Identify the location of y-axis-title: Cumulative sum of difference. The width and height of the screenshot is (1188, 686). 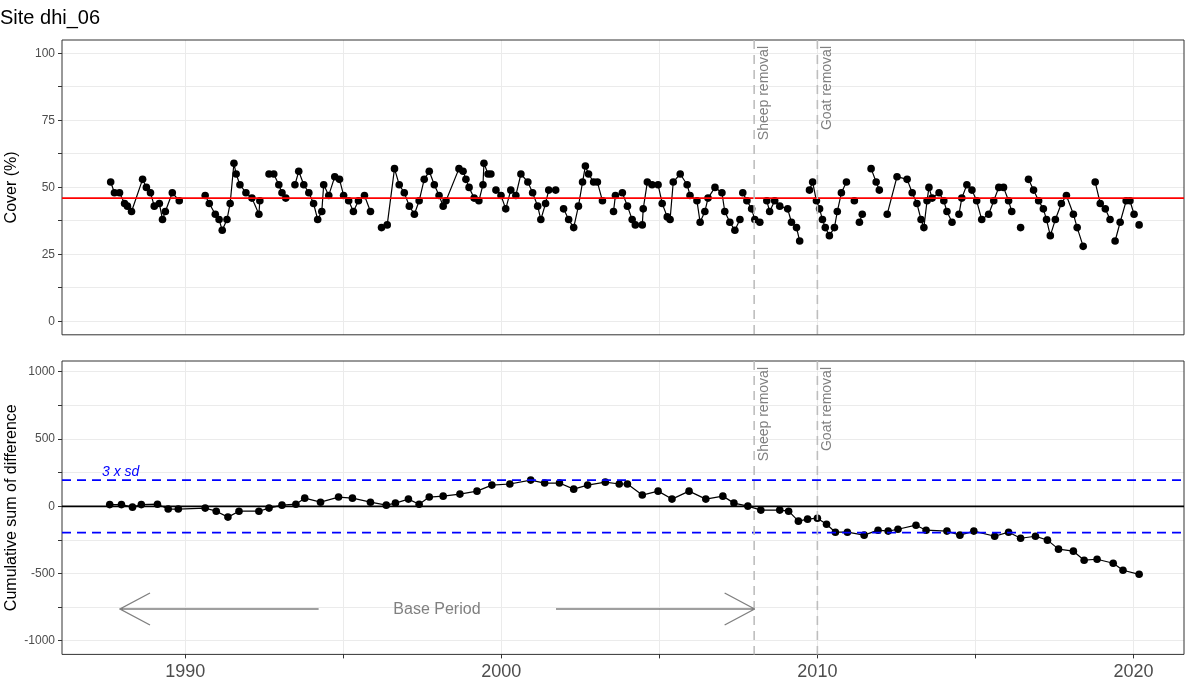
(11, 508).